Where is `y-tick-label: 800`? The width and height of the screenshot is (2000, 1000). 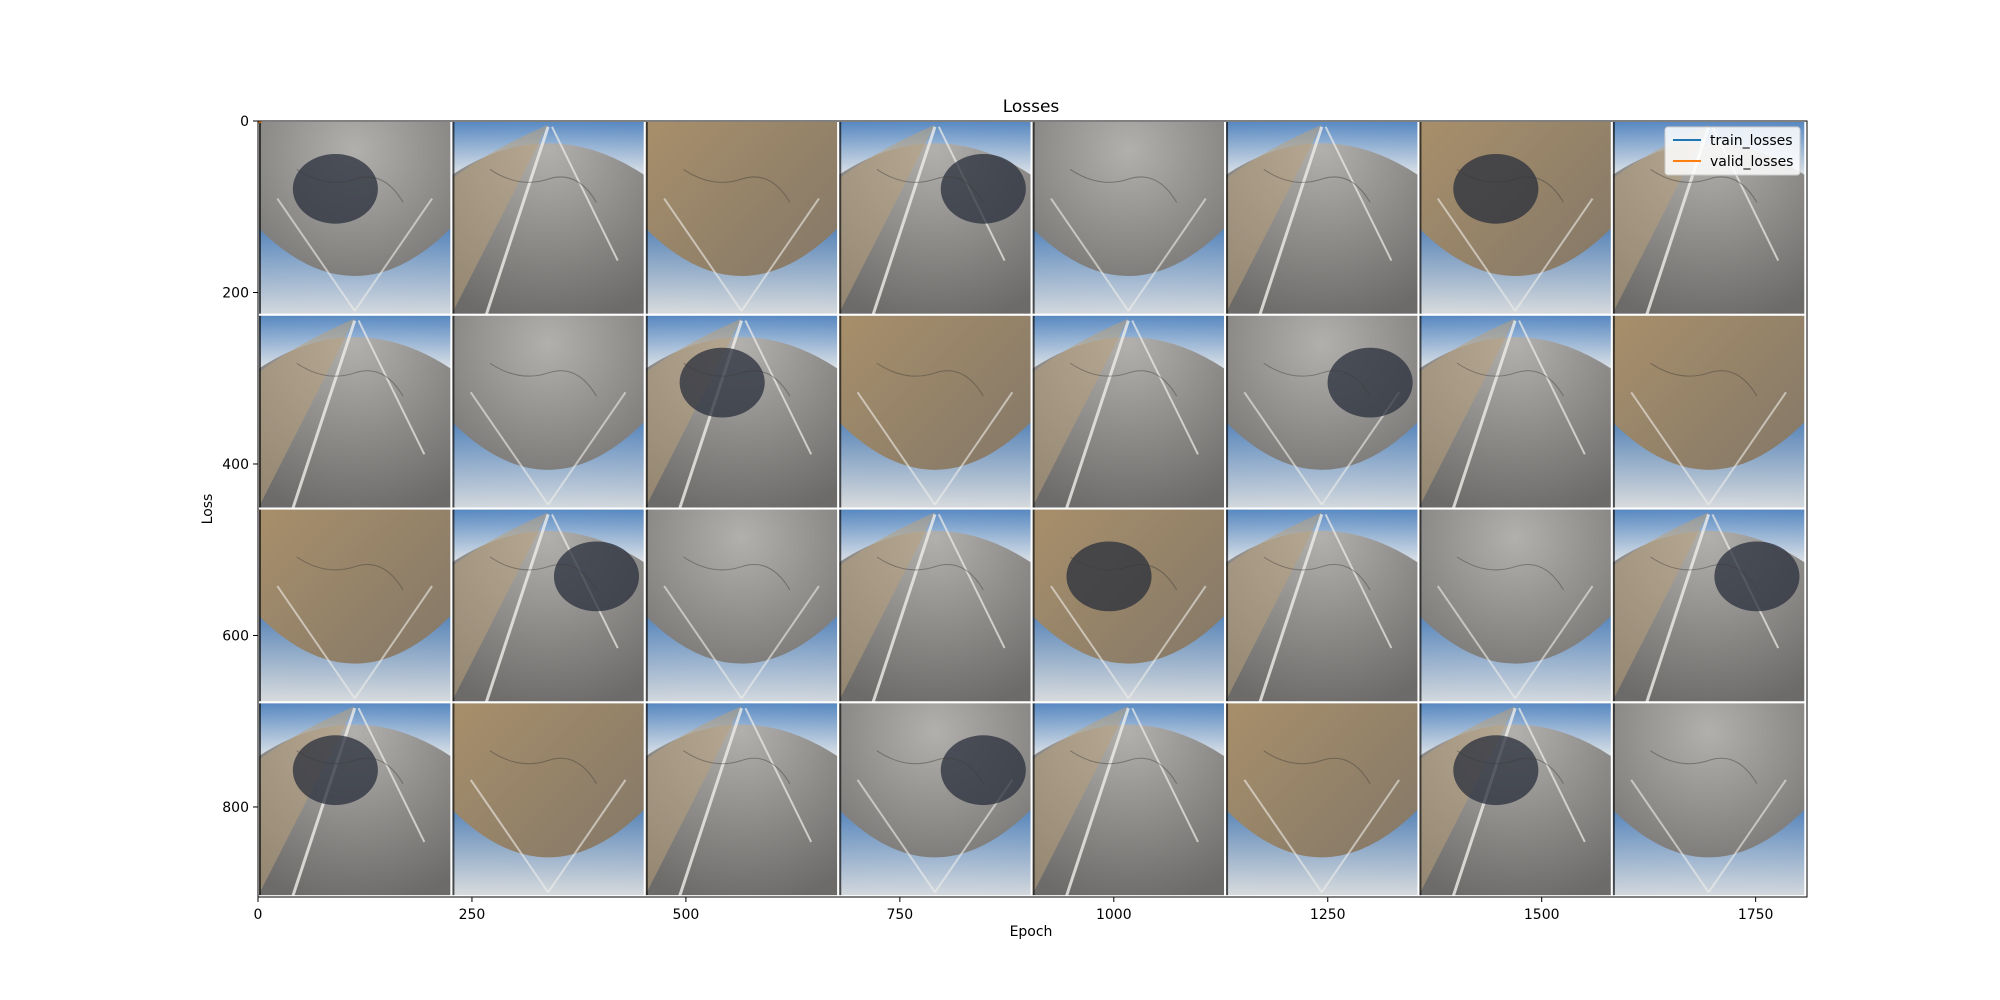 y-tick-label: 800 is located at coordinates (235, 808).